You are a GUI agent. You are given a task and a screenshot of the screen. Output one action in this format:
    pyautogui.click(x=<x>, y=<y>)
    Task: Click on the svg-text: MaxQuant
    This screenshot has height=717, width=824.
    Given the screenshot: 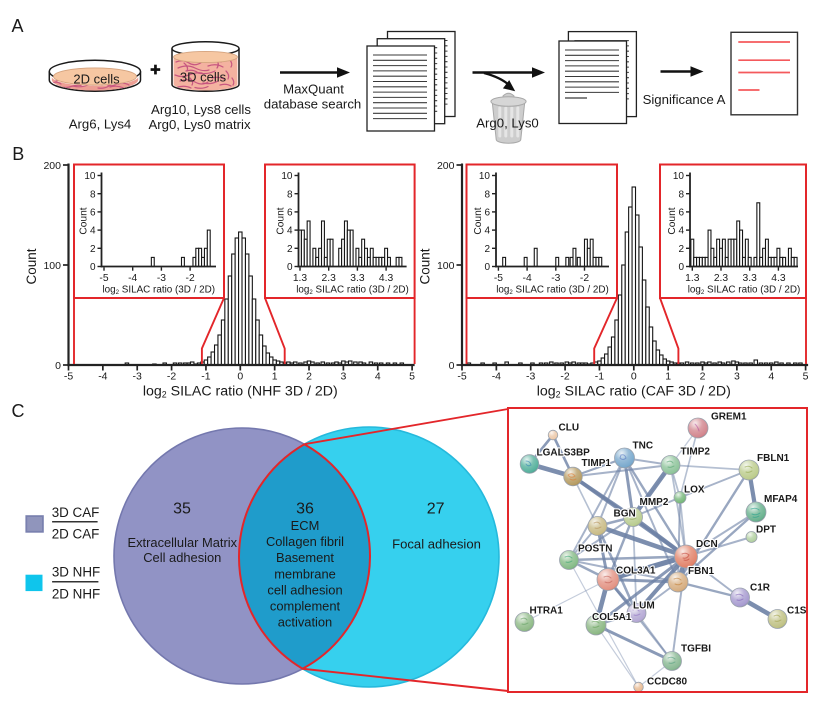 What is the action you would take?
    pyautogui.click(x=313, y=89)
    